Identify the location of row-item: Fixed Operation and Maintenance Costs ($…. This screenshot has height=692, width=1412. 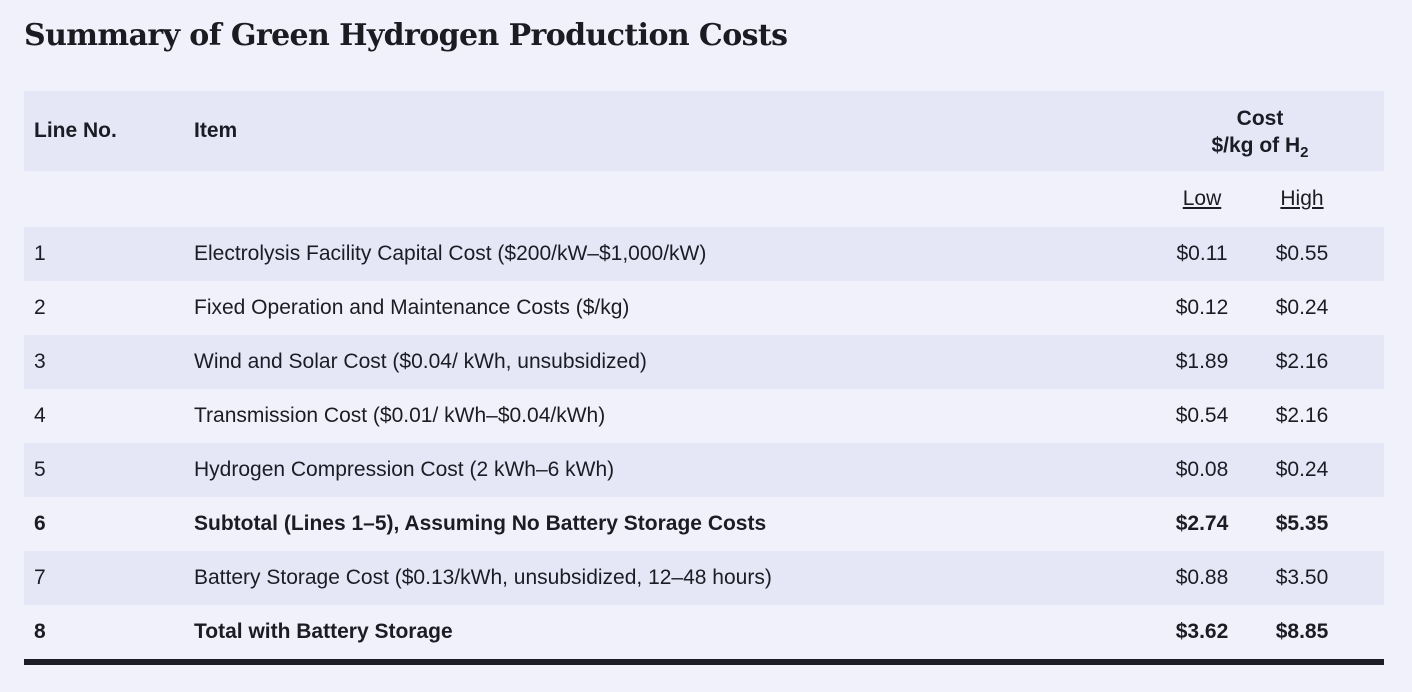
(412, 307).